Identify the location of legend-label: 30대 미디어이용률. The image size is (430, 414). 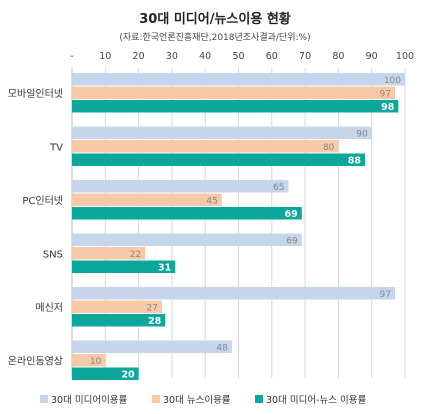
(89, 400).